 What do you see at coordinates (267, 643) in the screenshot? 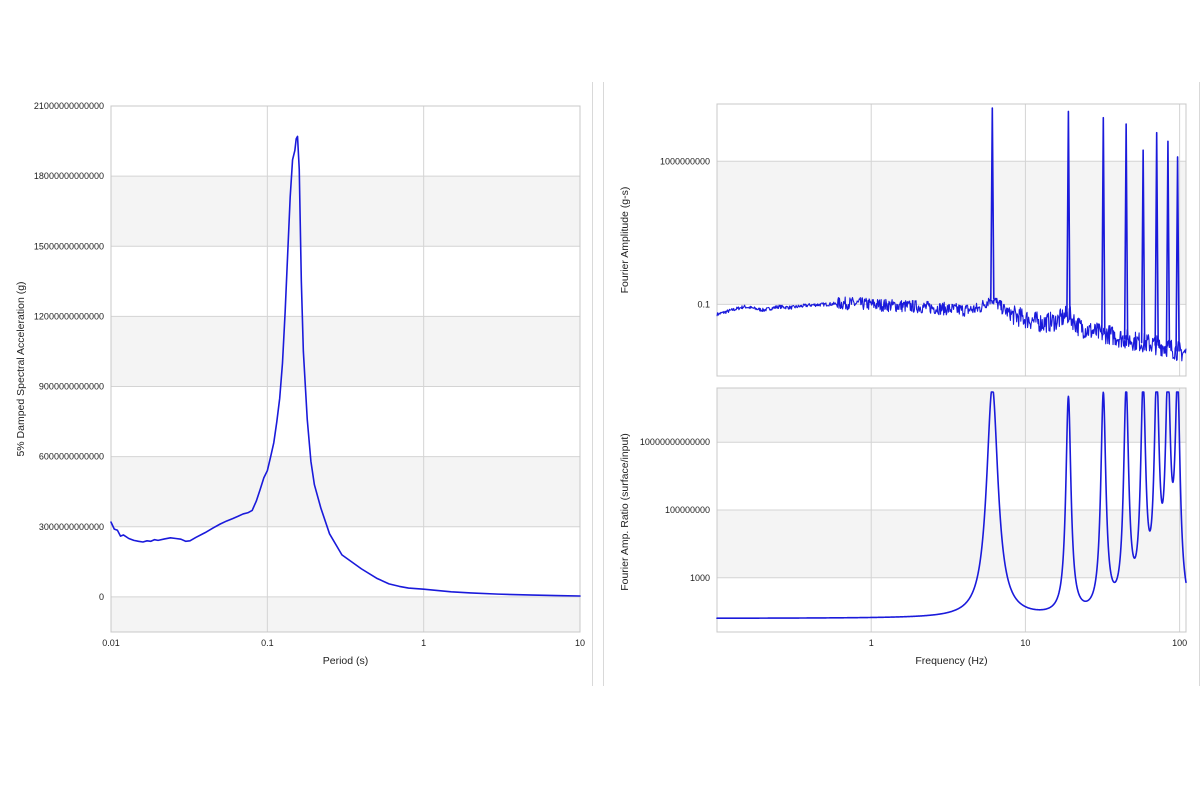
I see `x-tick-label: 0.1` at bounding box center [267, 643].